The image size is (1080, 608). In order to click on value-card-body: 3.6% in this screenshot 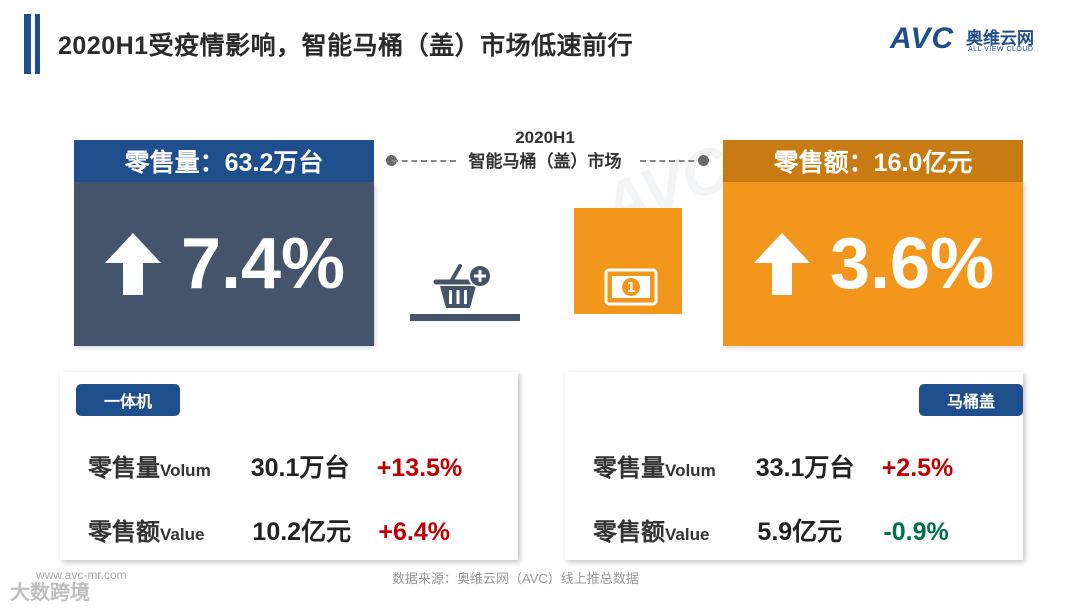, I will do `click(873, 264)`.